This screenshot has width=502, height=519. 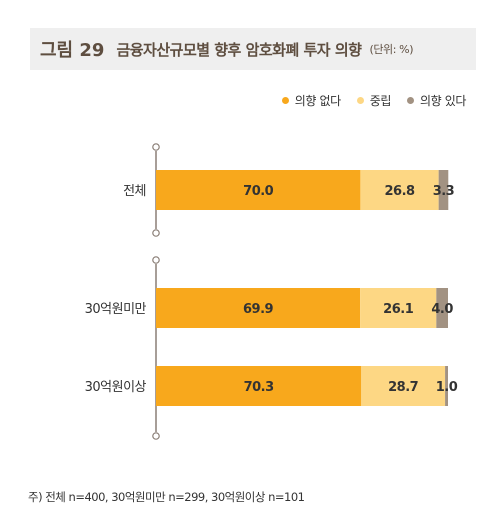 I want to click on data-label-2-2: 26.1, so click(x=398, y=309).